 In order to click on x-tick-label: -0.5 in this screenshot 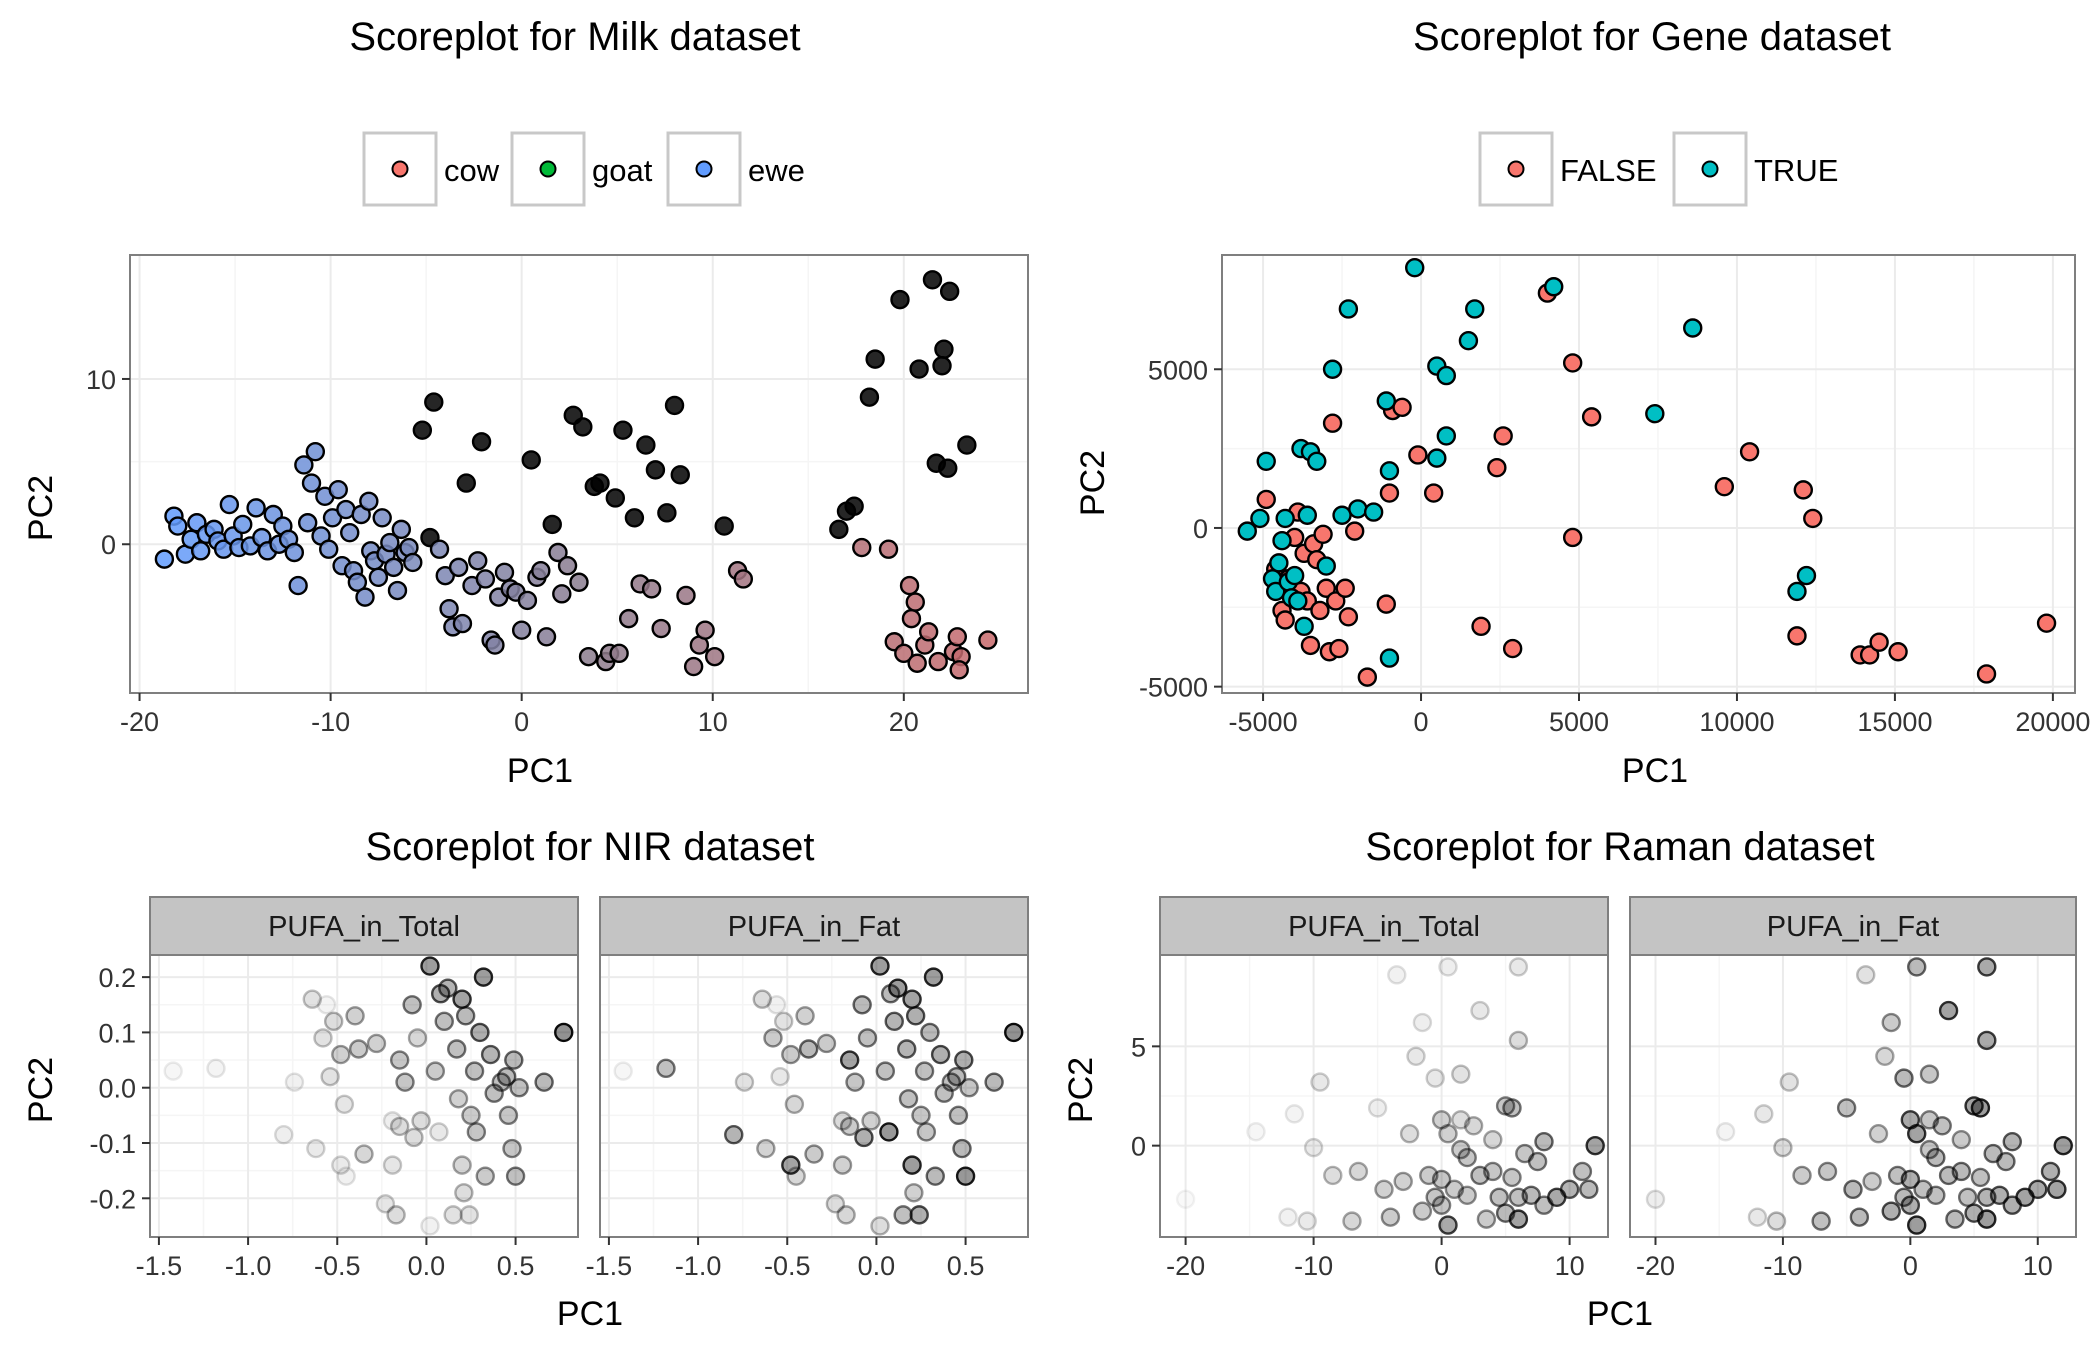, I will do `click(787, 1266)`.